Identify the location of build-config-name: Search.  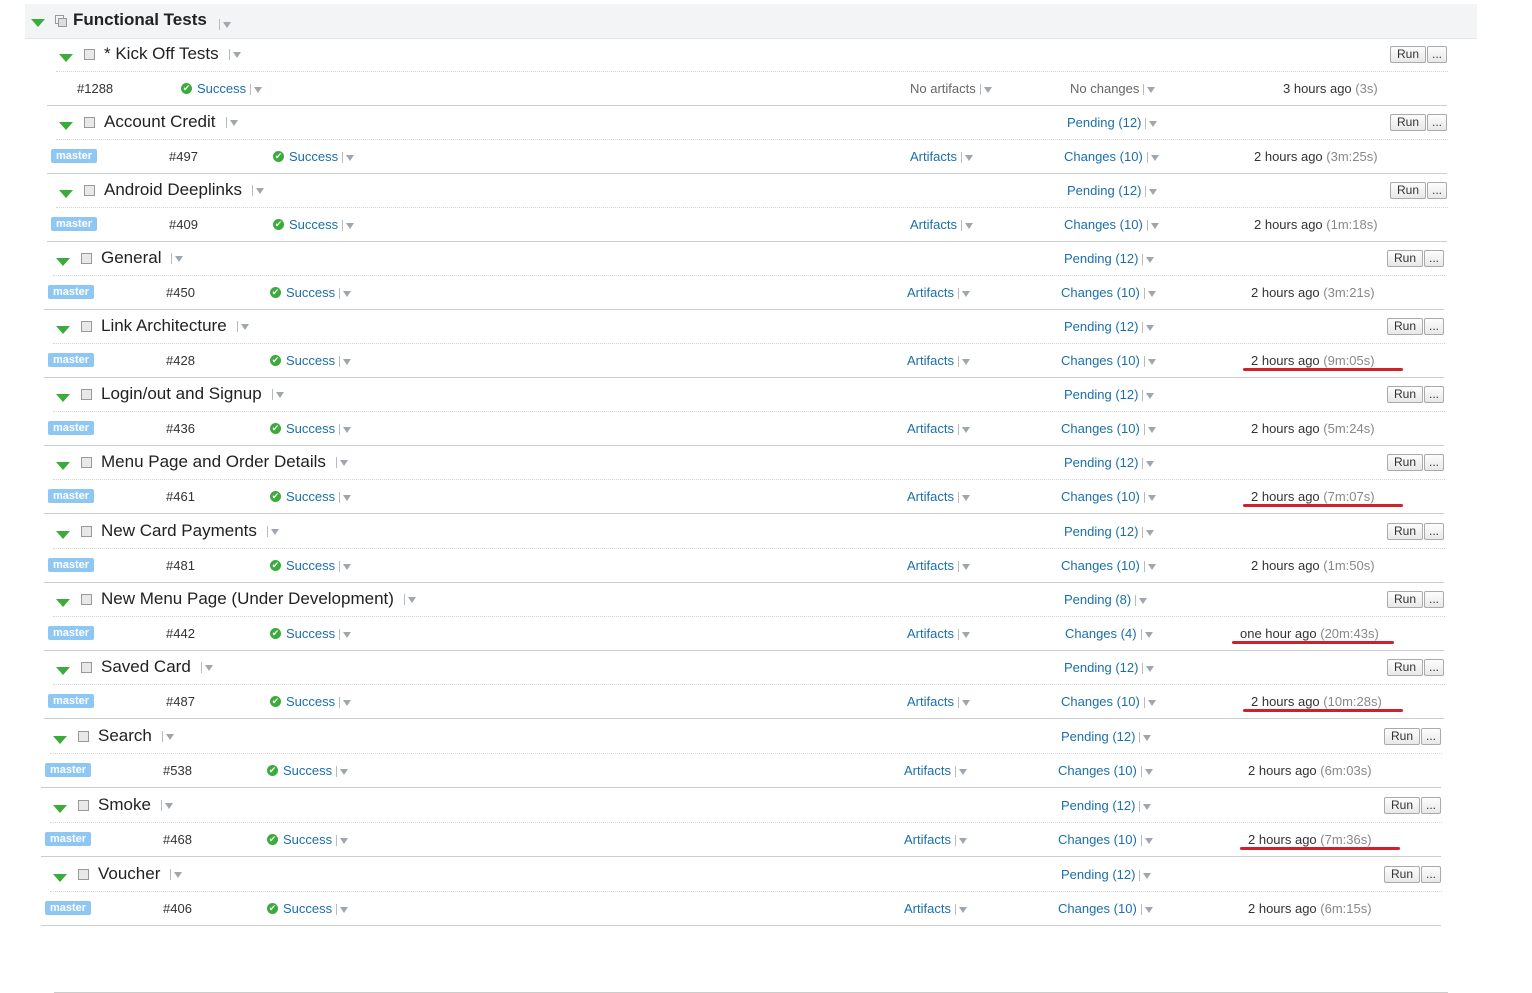
(136, 736).